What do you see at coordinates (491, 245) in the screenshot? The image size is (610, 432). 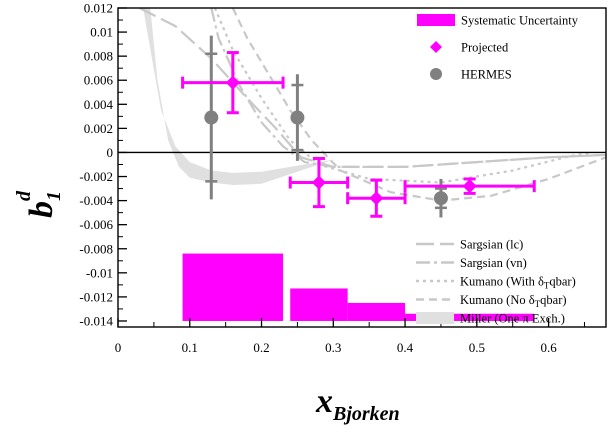 I see `legend-bottom-label: Sargsian (lc)` at bounding box center [491, 245].